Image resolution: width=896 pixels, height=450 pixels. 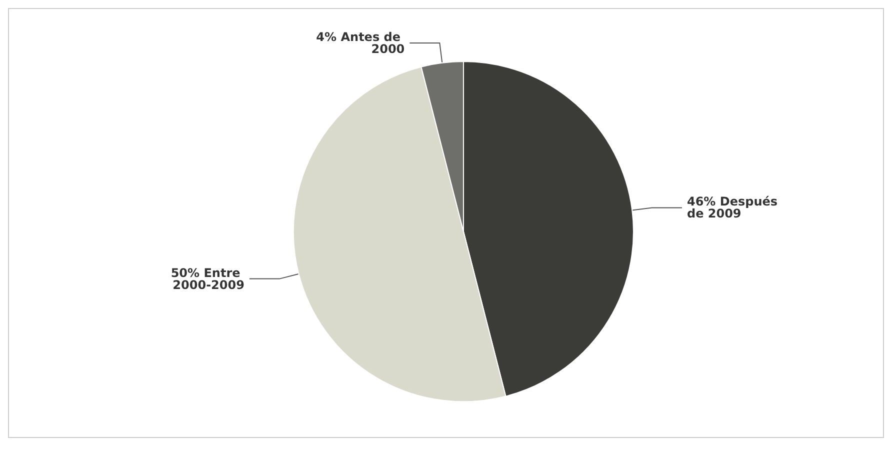 I want to click on slice-label: 50% Entre 2000-2009, so click(x=207, y=279).